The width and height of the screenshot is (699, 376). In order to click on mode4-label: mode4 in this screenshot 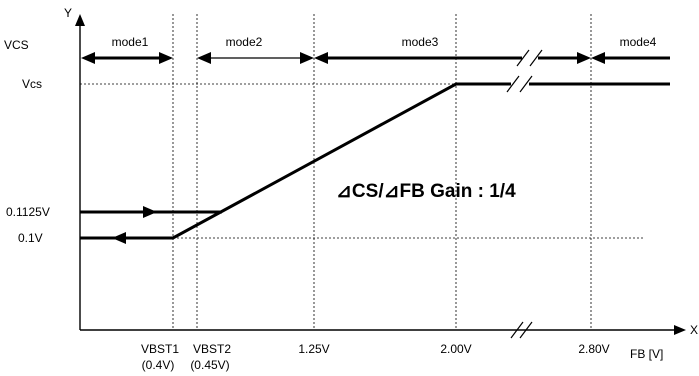, I will do `click(638, 42)`.